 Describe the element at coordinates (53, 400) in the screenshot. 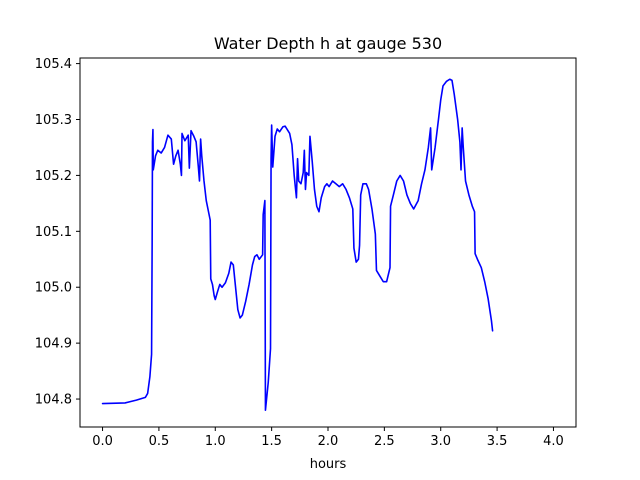

I see `y-tick-label: 104.8` at that location.